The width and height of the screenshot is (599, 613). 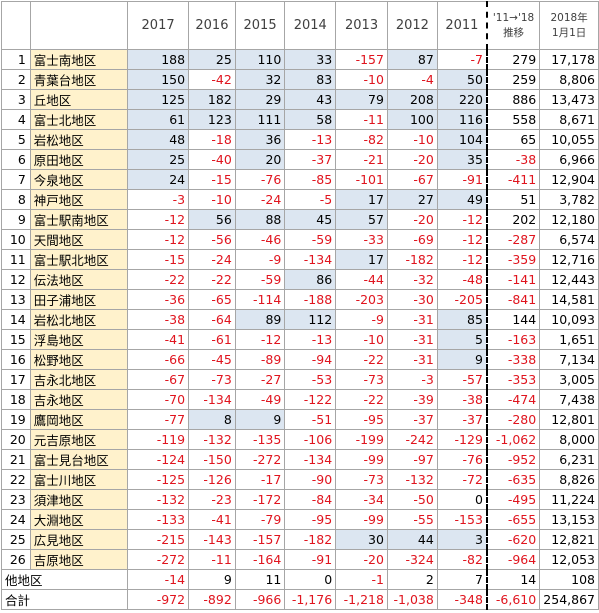 What do you see at coordinates (158, 399) in the screenshot?
I see `value-cell: -70` at bounding box center [158, 399].